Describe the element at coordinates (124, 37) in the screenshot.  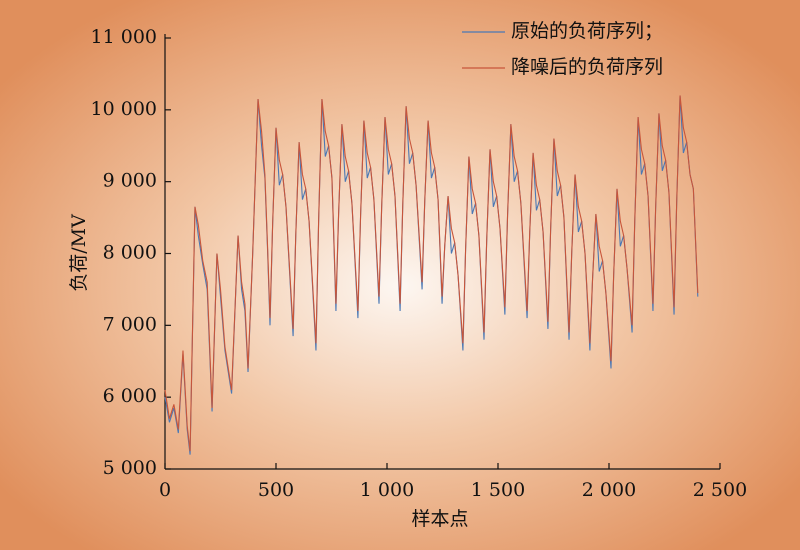
I see `y-tick-label: 11 000` at that location.